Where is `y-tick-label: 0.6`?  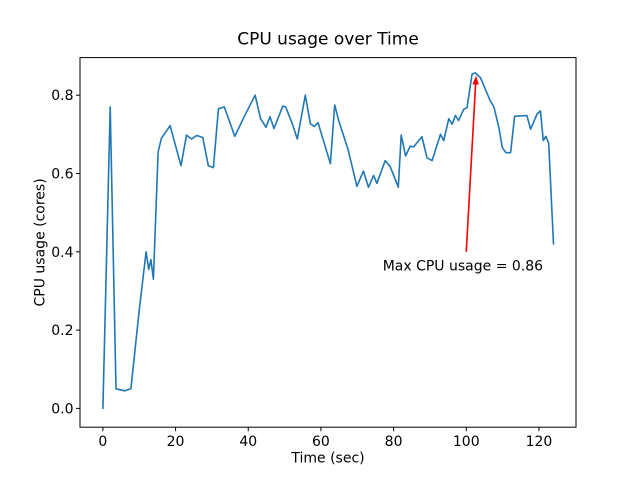
y-tick-label: 0.6 is located at coordinates (62, 174).